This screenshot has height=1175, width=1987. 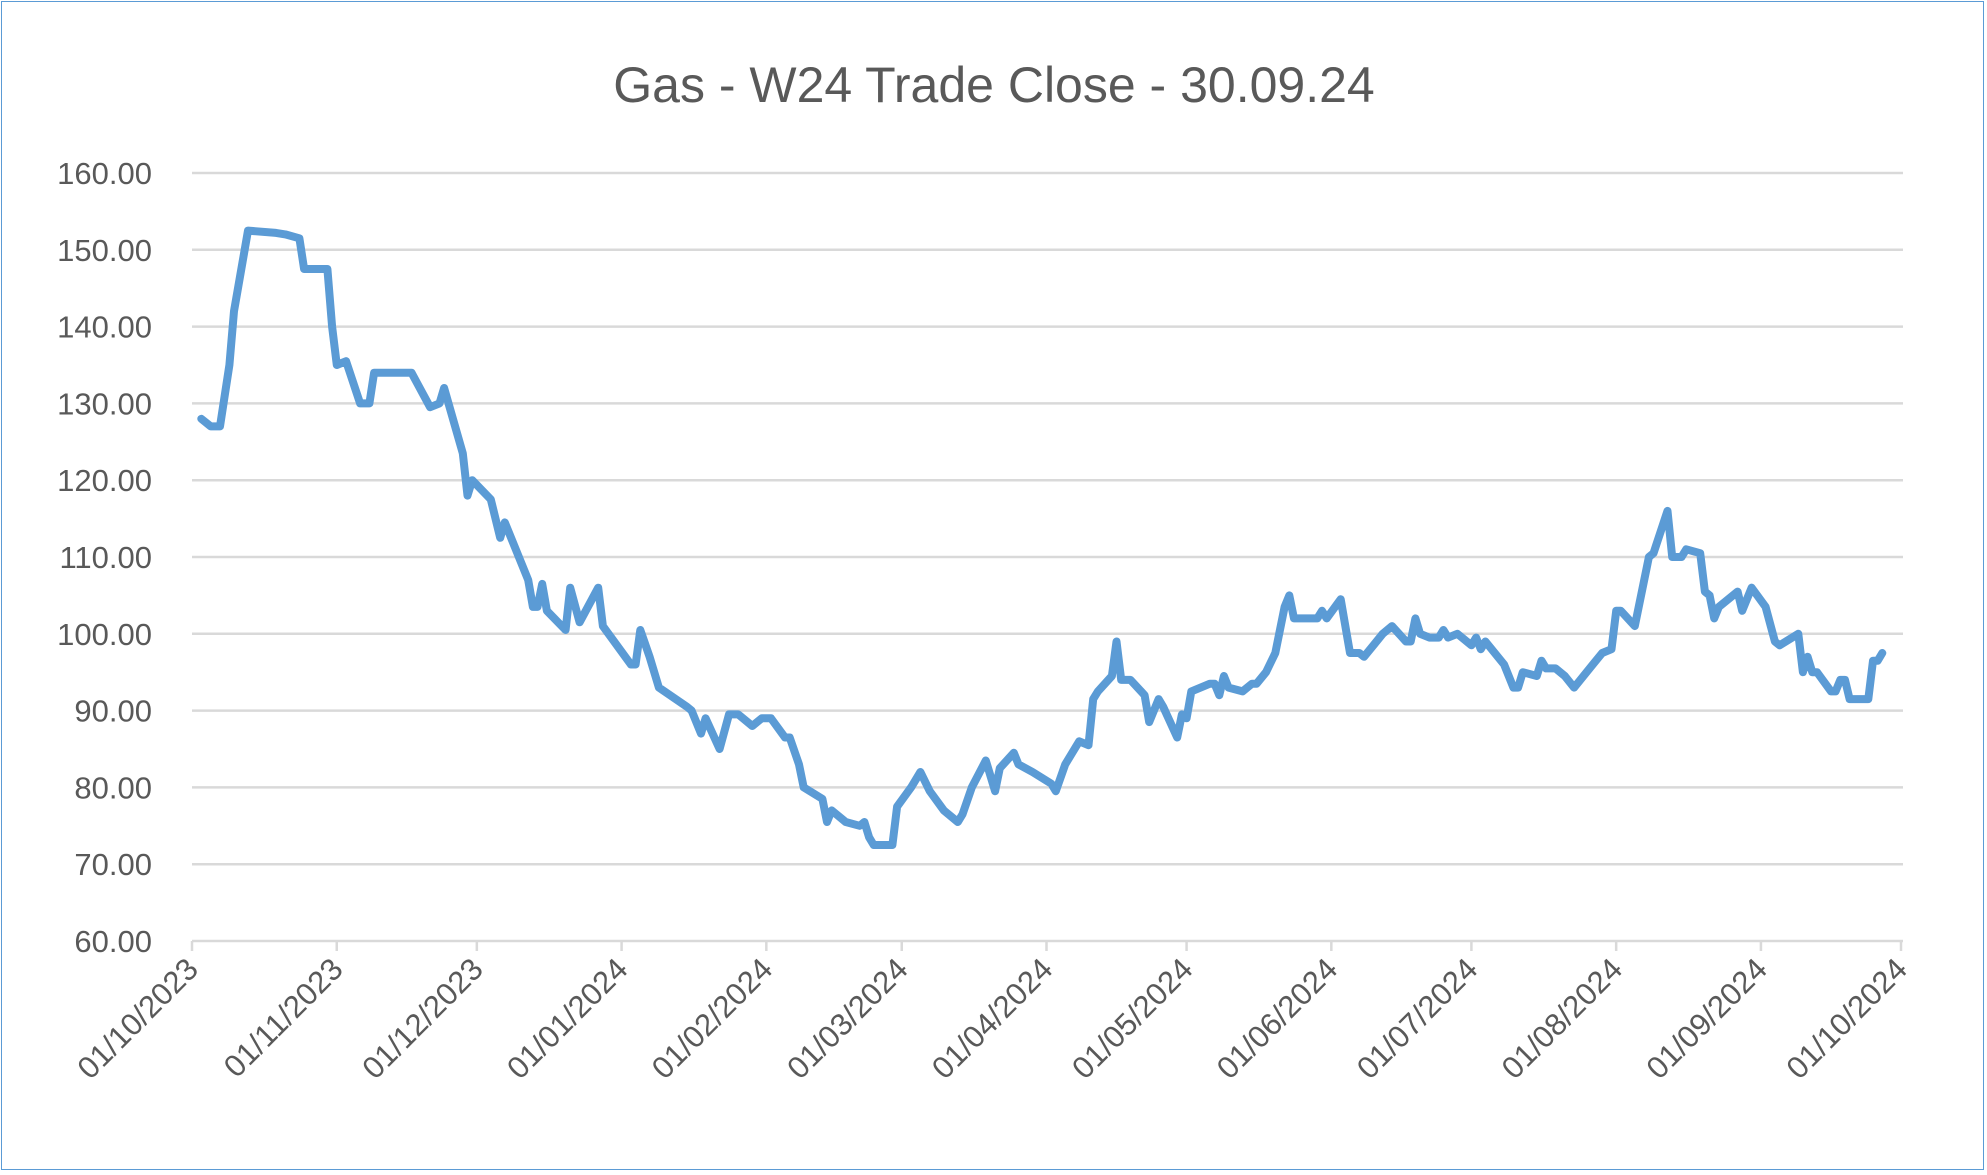 What do you see at coordinates (113, 787) in the screenshot?
I see `y-tick-label: 80.00` at bounding box center [113, 787].